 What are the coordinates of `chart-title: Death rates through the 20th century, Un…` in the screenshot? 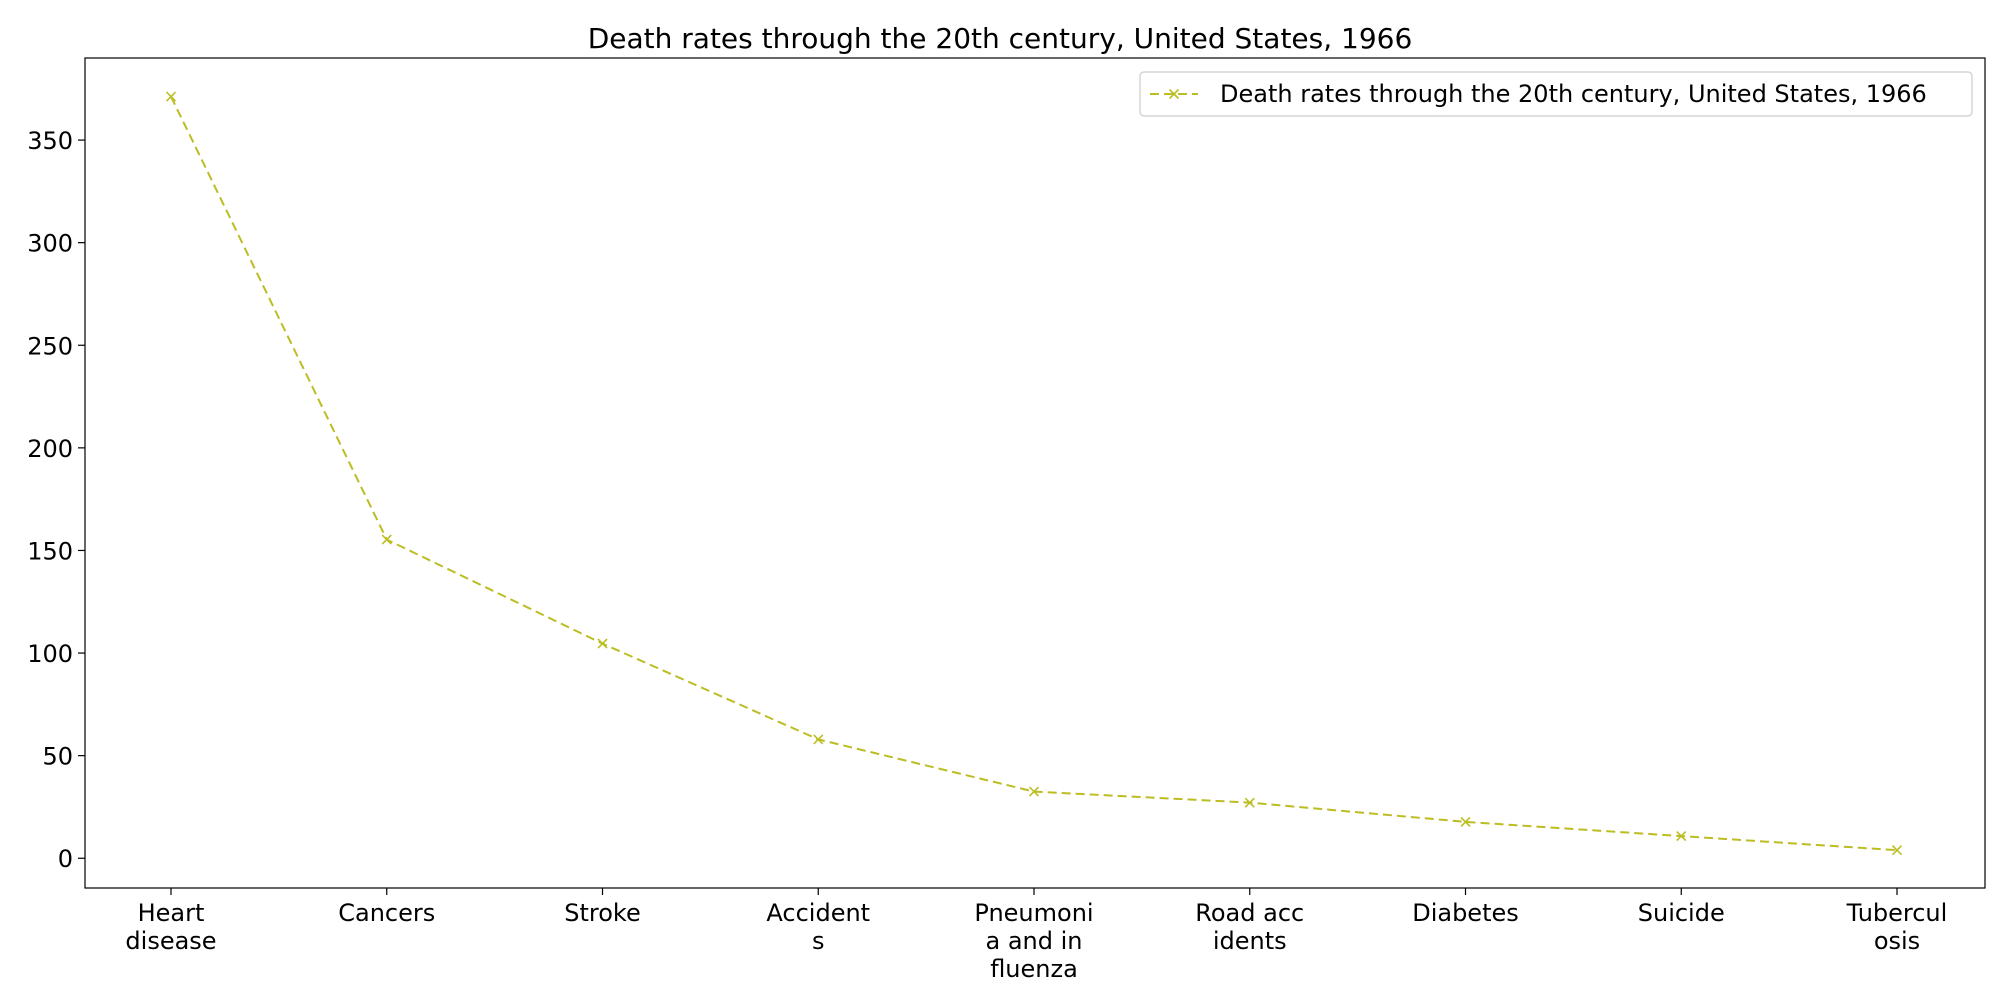 It's located at (1000, 38).